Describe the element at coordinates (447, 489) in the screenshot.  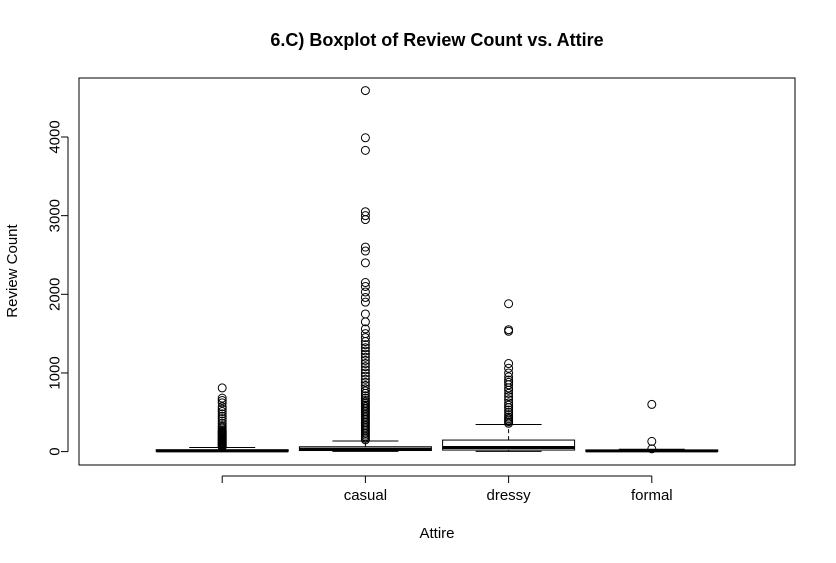
I see `x-axis: casual dressy formal` at that location.